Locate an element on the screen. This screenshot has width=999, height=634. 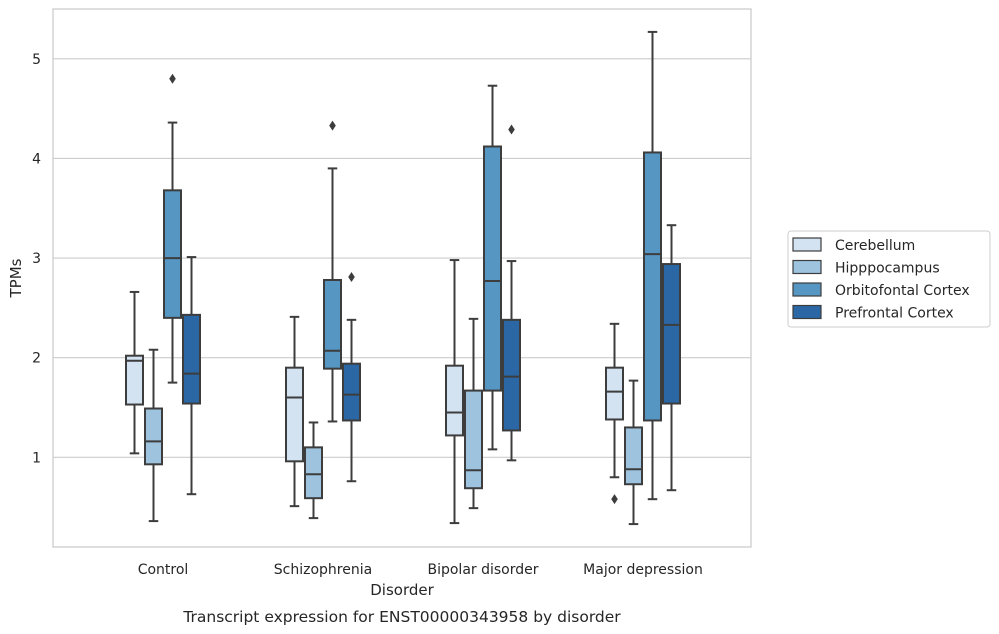
x-tick-label: Bipolar disorder is located at coordinates (482, 570).